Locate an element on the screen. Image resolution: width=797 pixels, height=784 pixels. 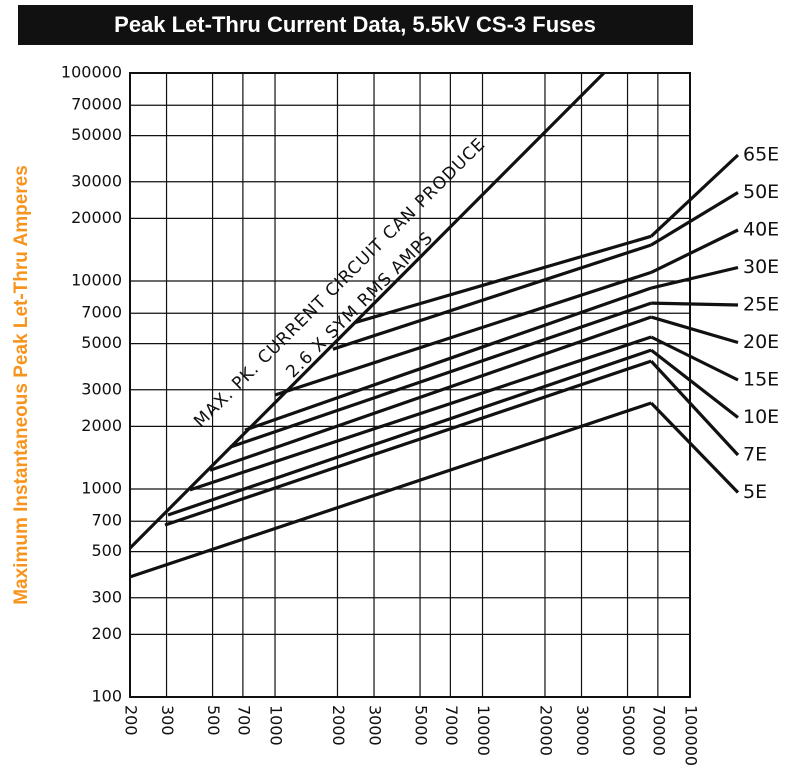
x-tick-label: 70000 is located at coordinates (658, 730).